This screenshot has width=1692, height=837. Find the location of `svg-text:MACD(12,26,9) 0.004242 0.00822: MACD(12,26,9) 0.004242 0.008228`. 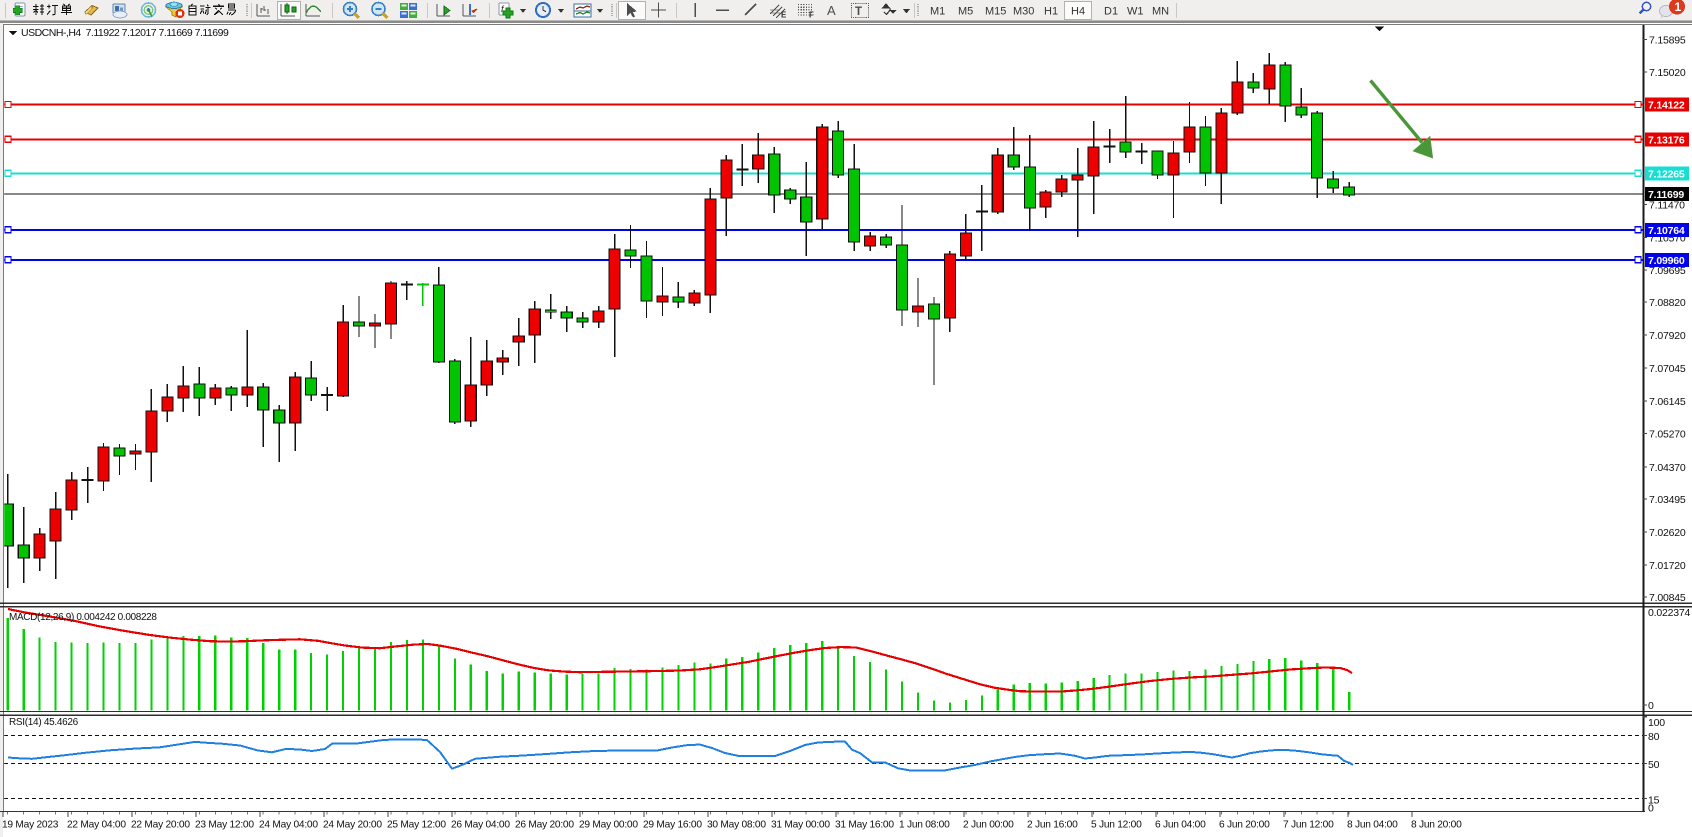

svg-text:MACD(12,26,9) 0.004242 0.00822: MACD(12,26,9) 0.004242 0.008228 is located at coordinates (83, 617).